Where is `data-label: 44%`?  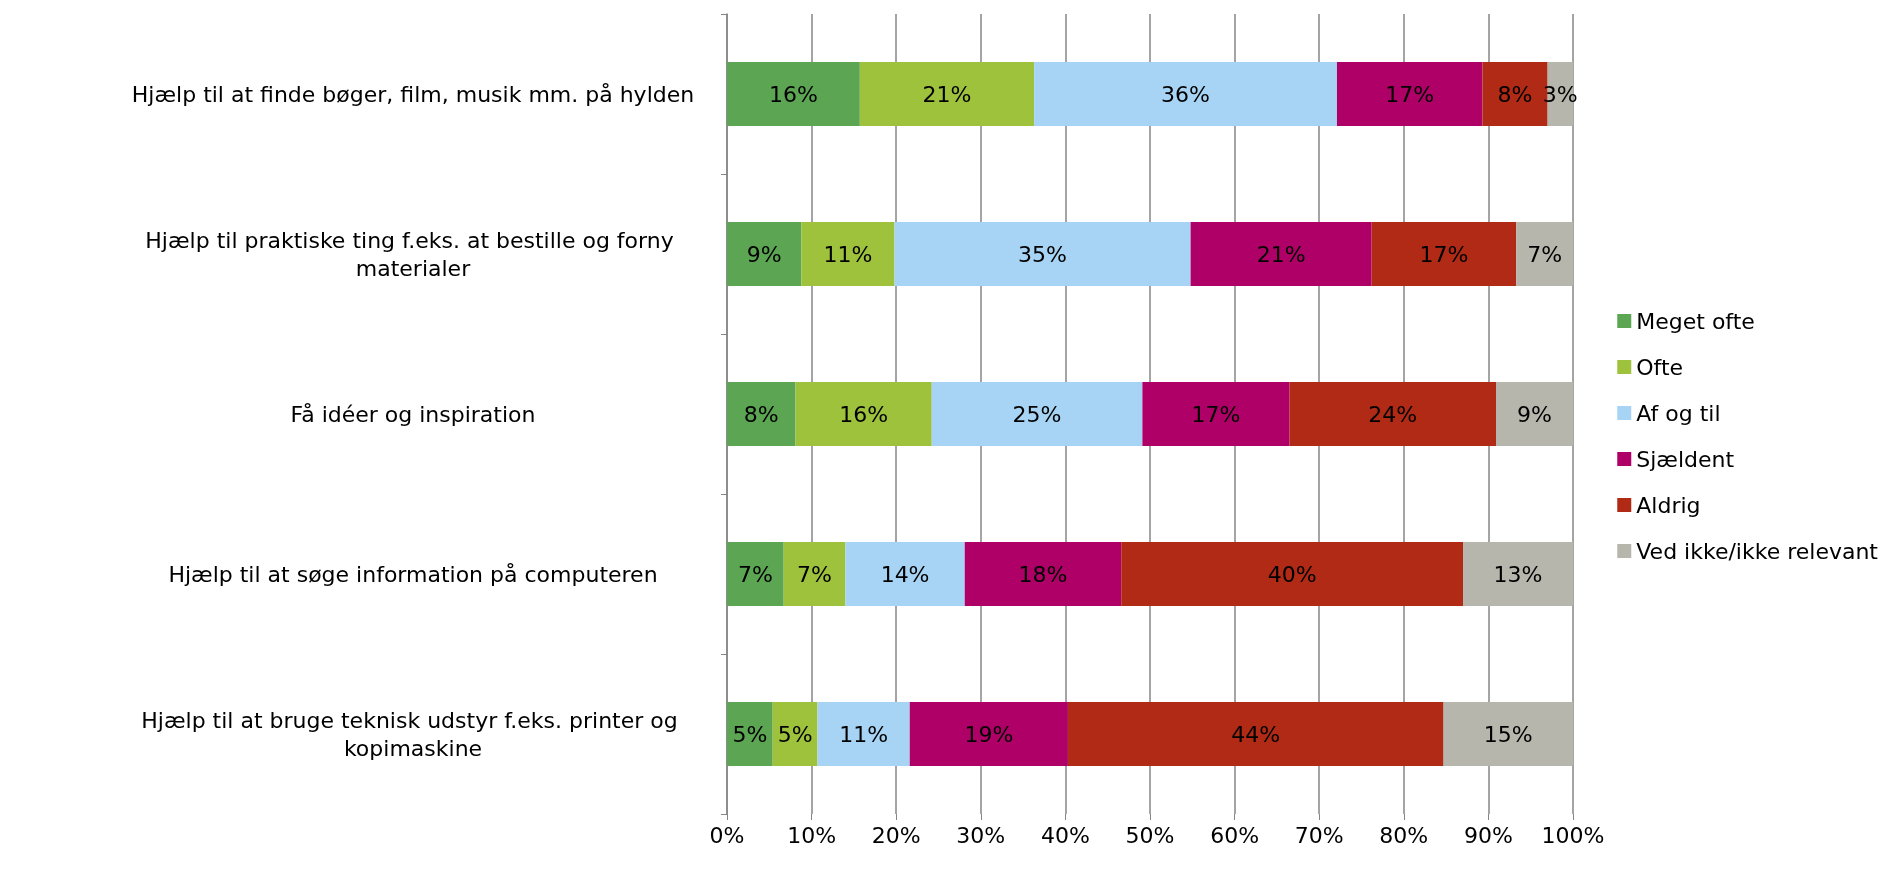
data-label: 44% is located at coordinates (1256, 734).